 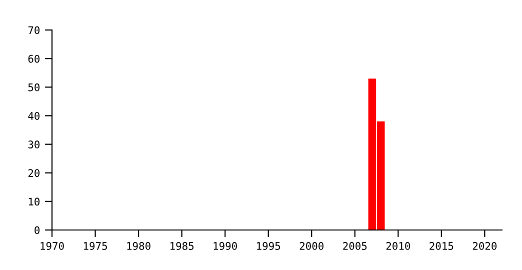 What do you see at coordinates (34, 202) in the screenshot?
I see `y-tick-label: 10` at bounding box center [34, 202].